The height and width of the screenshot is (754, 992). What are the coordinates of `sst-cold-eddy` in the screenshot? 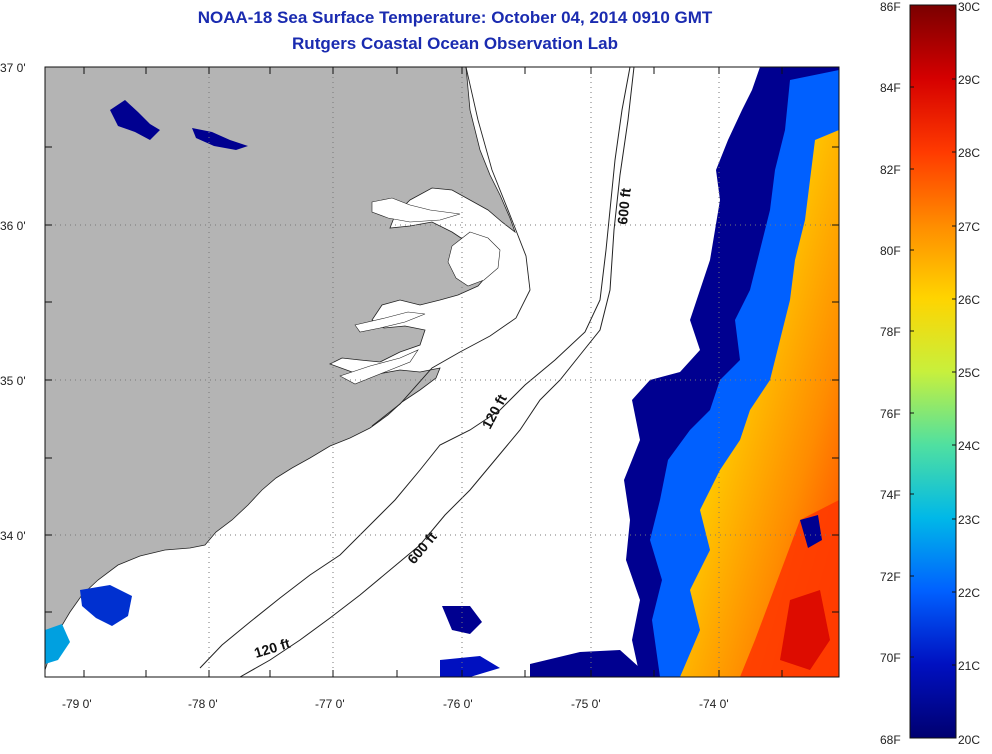 It's located at (811, 531).